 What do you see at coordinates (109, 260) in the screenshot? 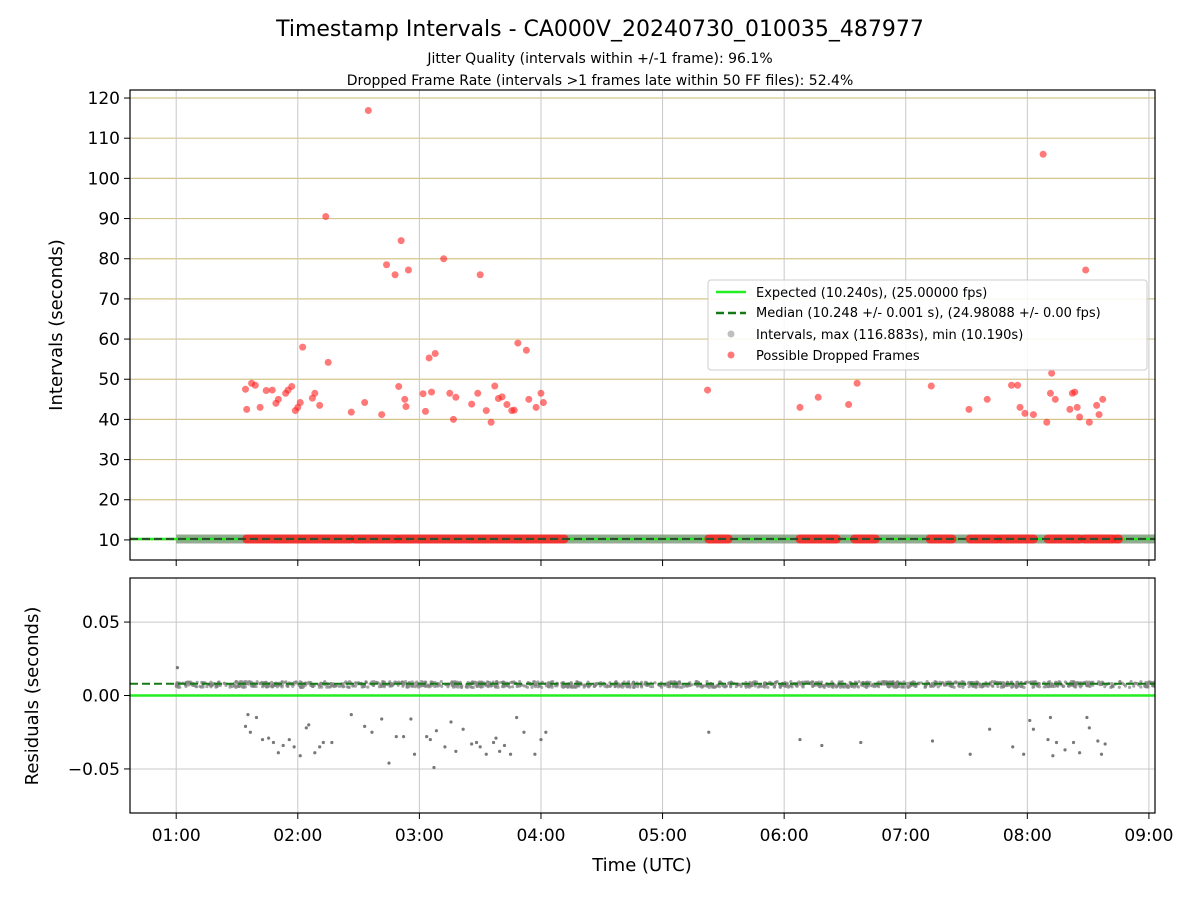
I see `intervals-y-tick-label: 80` at bounding box center [109, 260].